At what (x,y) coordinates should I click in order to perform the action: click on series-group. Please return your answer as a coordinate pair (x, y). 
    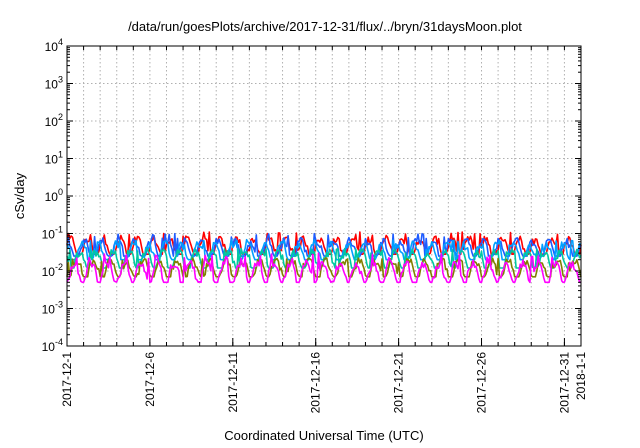
    Looking at the image, I should click on (324, 257).